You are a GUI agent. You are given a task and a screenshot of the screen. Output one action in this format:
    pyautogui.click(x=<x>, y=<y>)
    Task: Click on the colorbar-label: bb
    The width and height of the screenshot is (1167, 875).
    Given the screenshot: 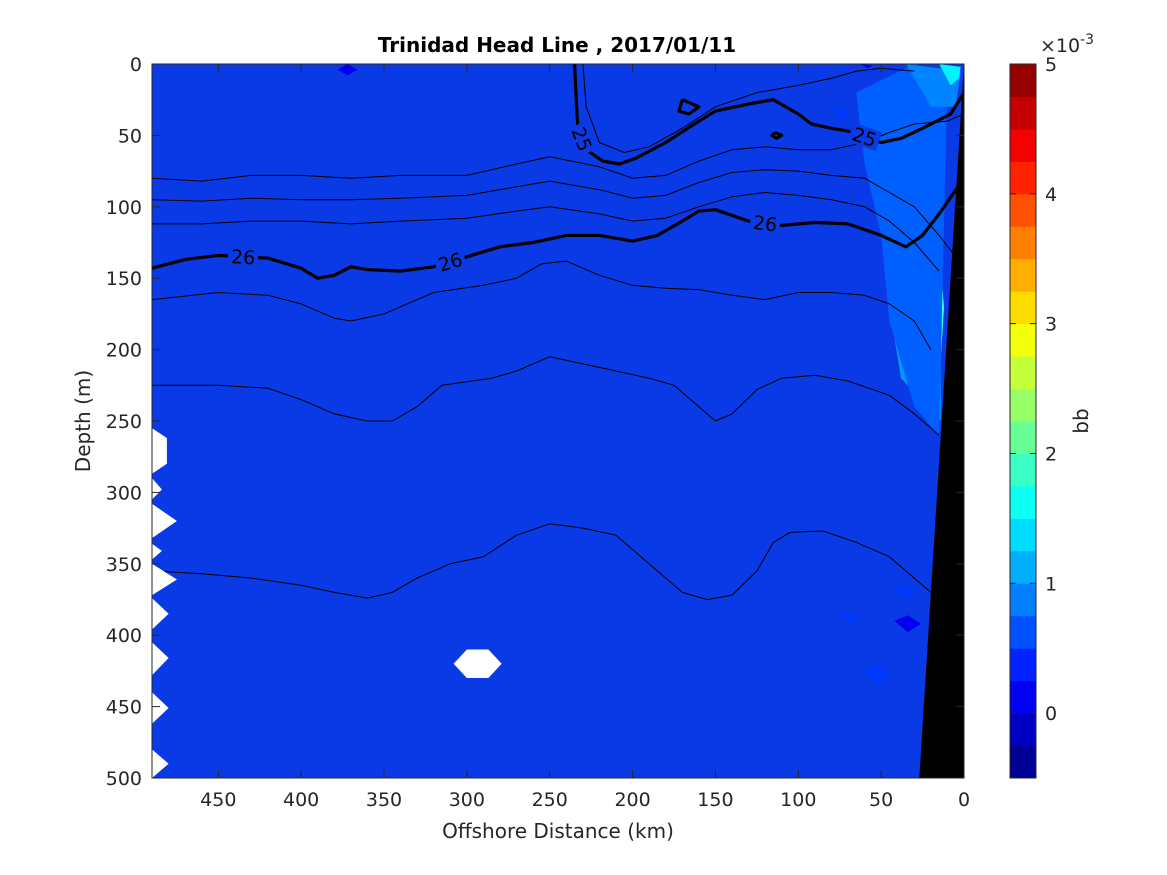 What is the action you would take?
    pyautogui.click(x=1081, y=420)
    